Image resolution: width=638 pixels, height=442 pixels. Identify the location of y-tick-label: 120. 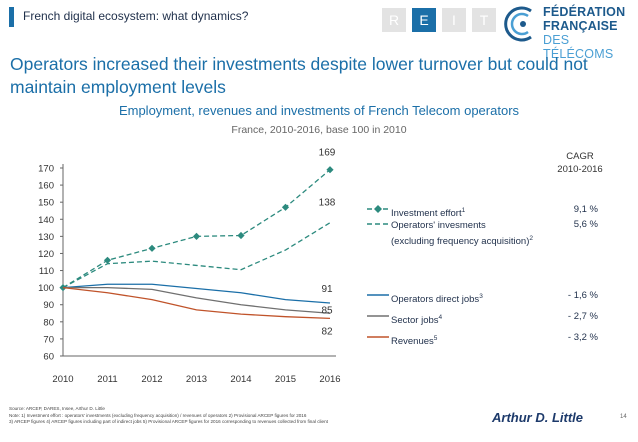
(46, 254).